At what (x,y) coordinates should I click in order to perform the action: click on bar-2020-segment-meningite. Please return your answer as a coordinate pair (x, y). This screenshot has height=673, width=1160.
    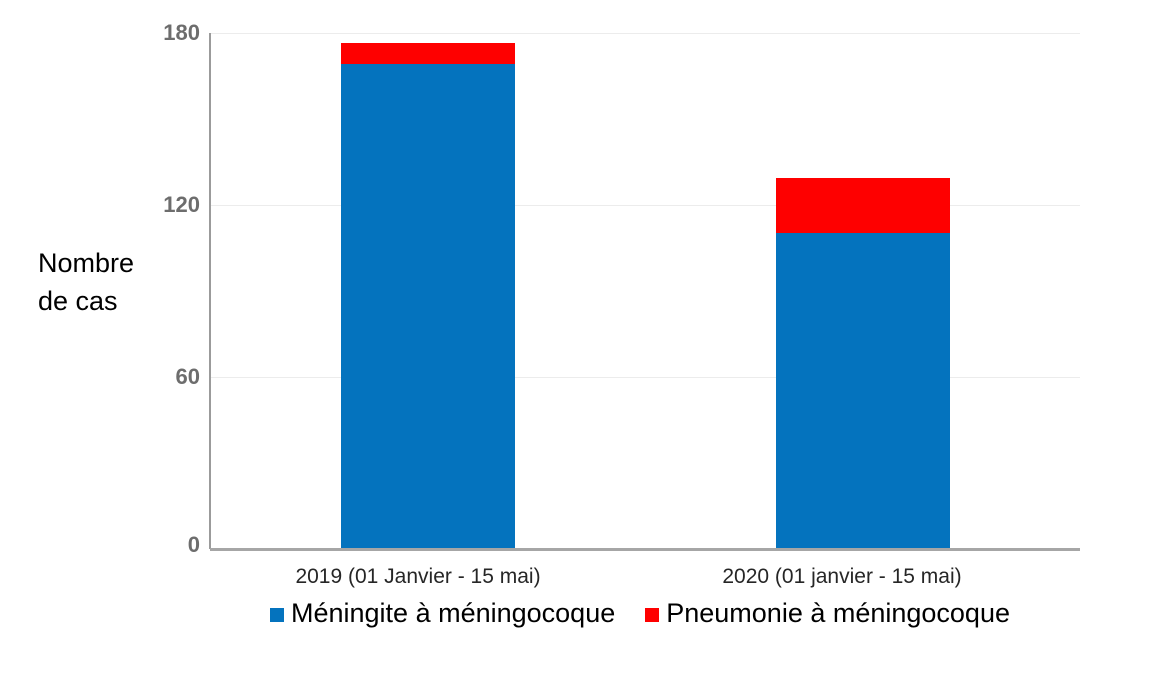
    Looking at the image, I should click on (862, 390).